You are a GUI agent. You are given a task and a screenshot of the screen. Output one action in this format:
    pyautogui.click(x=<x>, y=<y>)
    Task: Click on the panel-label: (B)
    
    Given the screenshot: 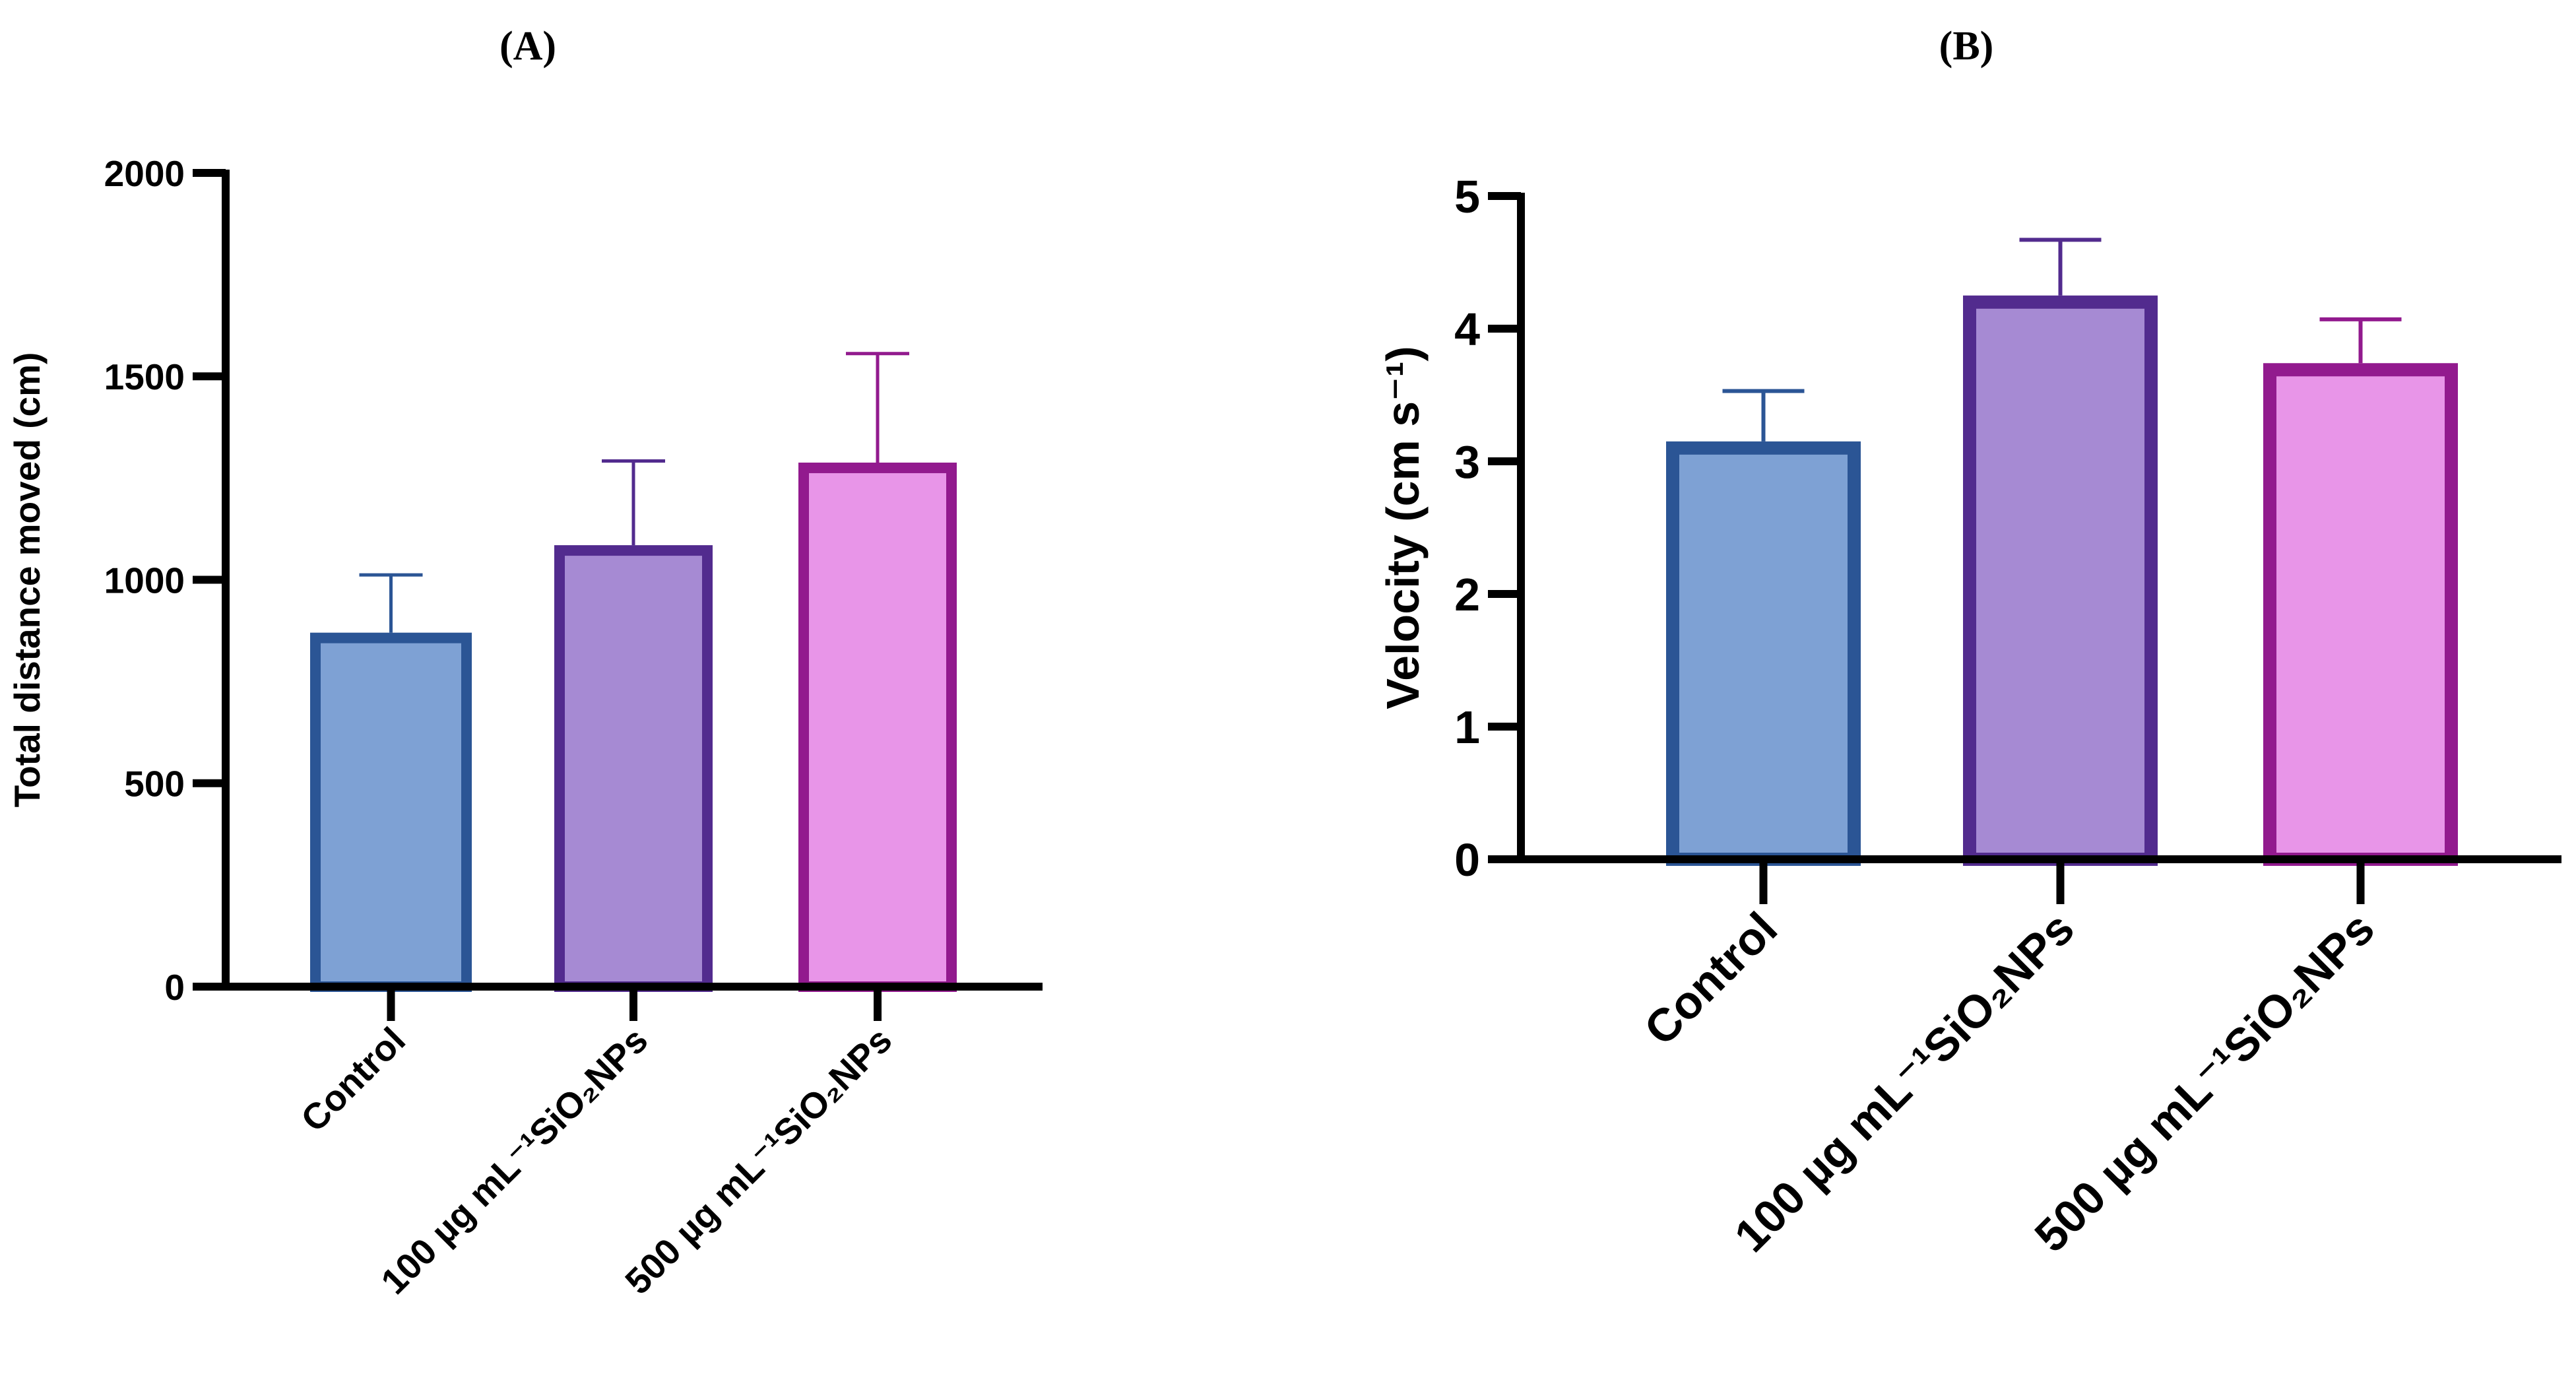 What is the action you would take?
    pyautogui.click(x=1966, y=46)
    